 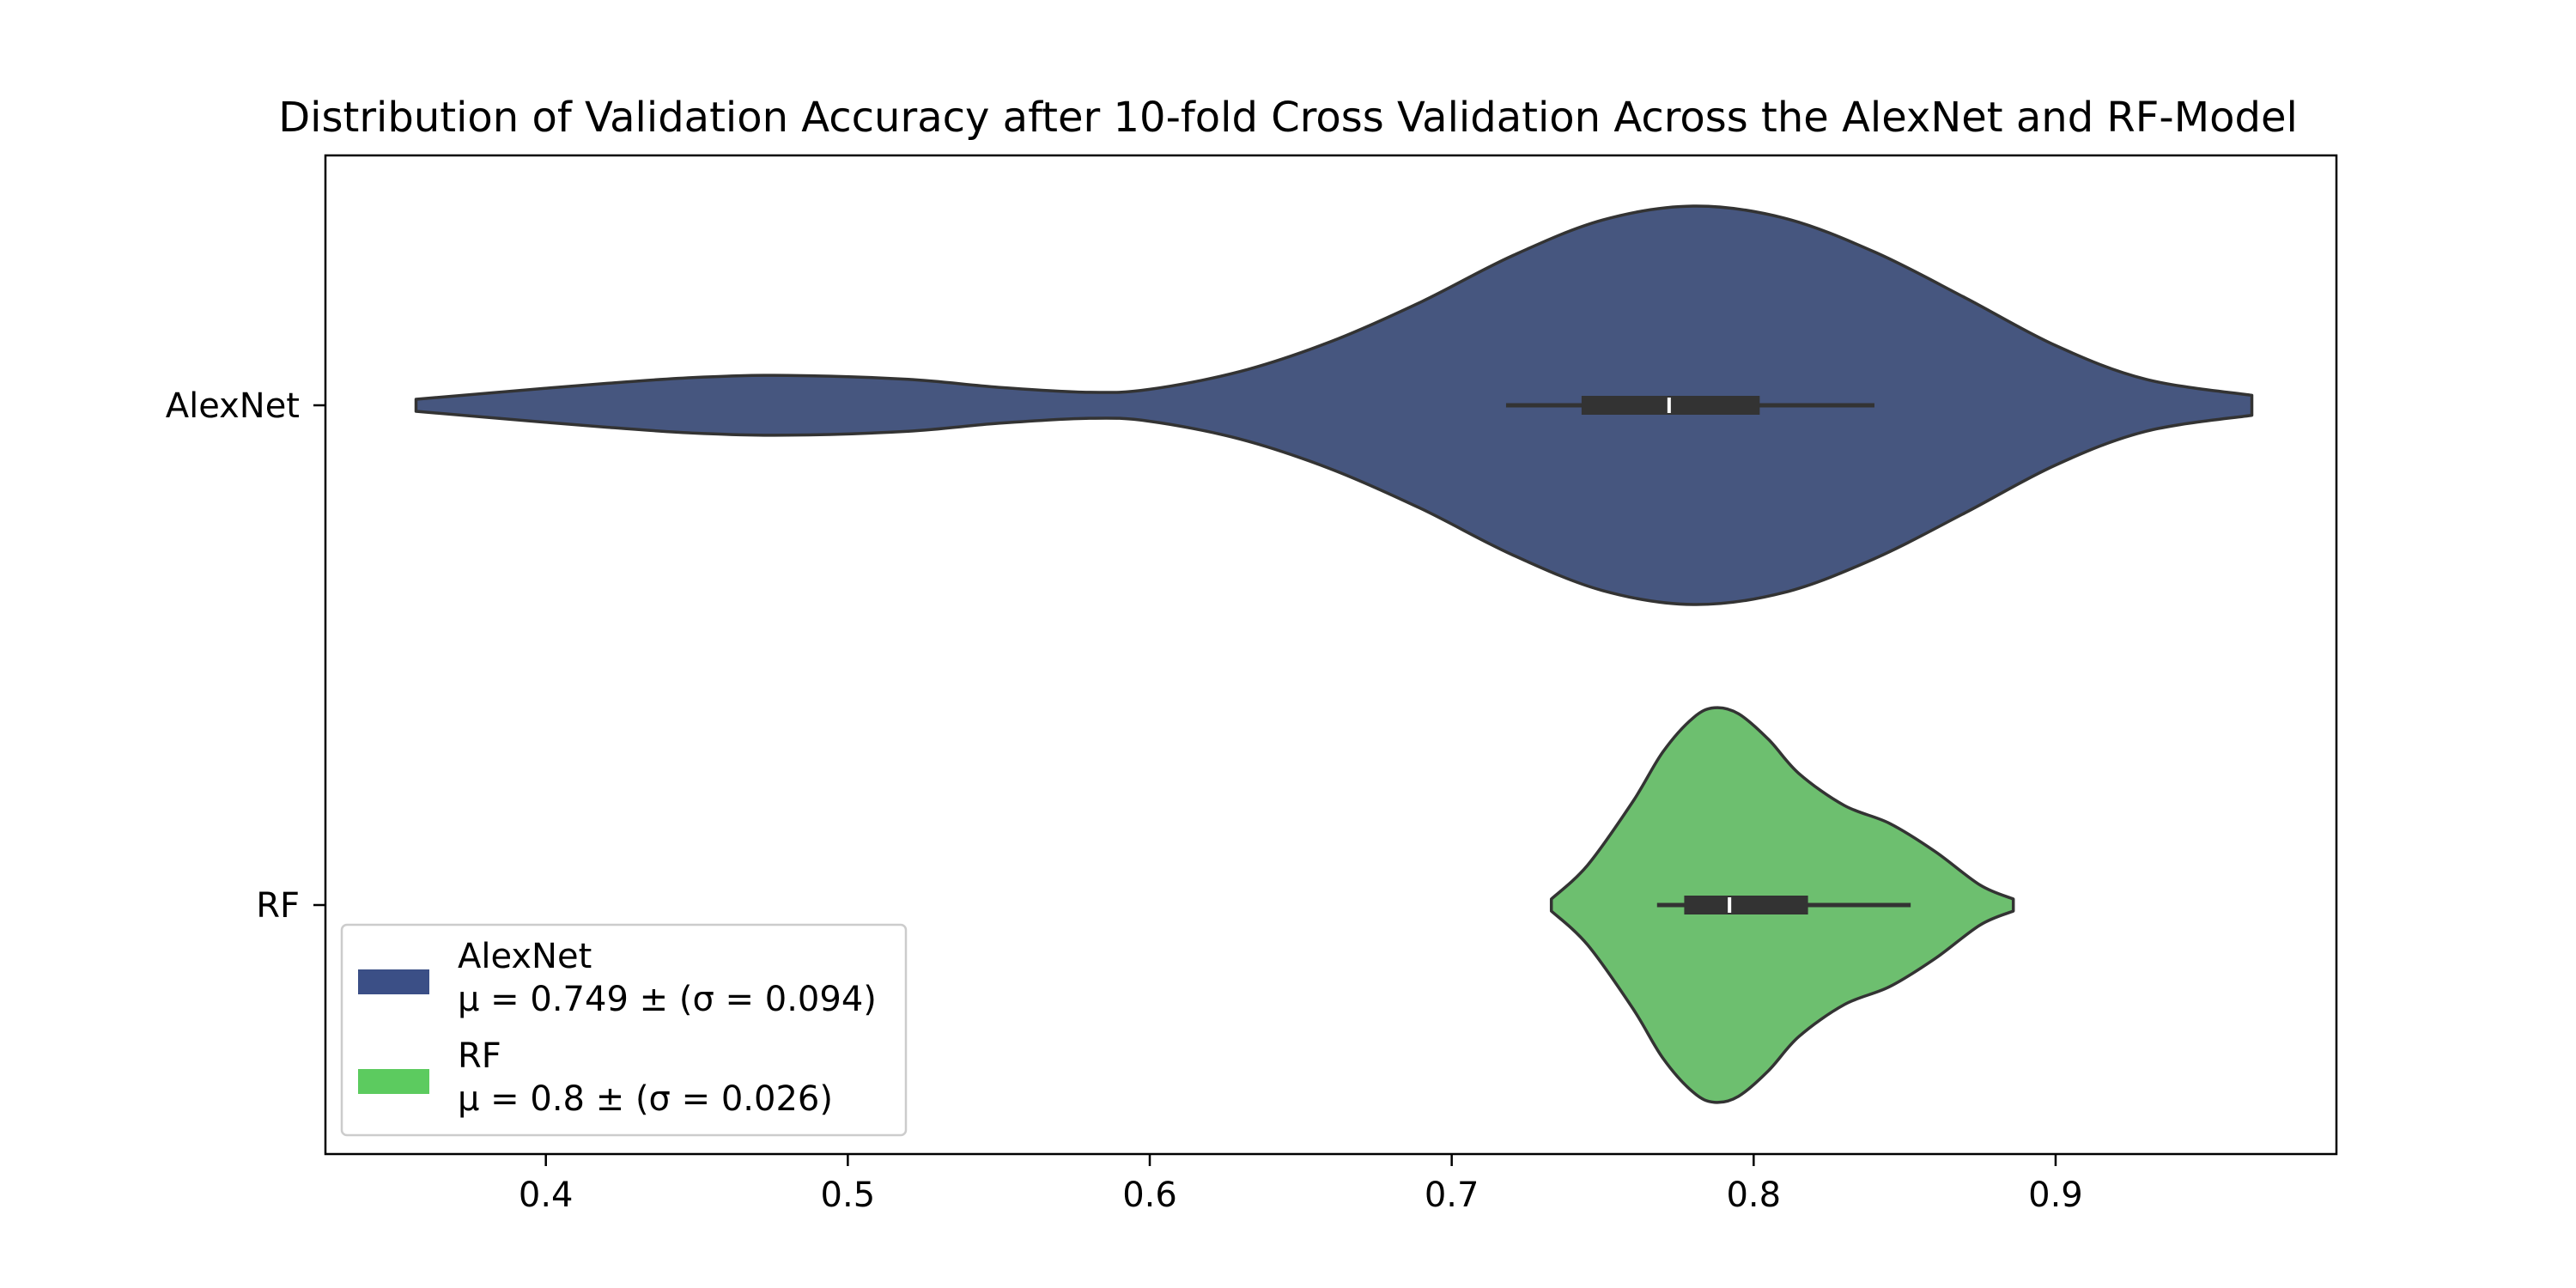 I want to click on legend-frame, so click(x=624, y=1030).